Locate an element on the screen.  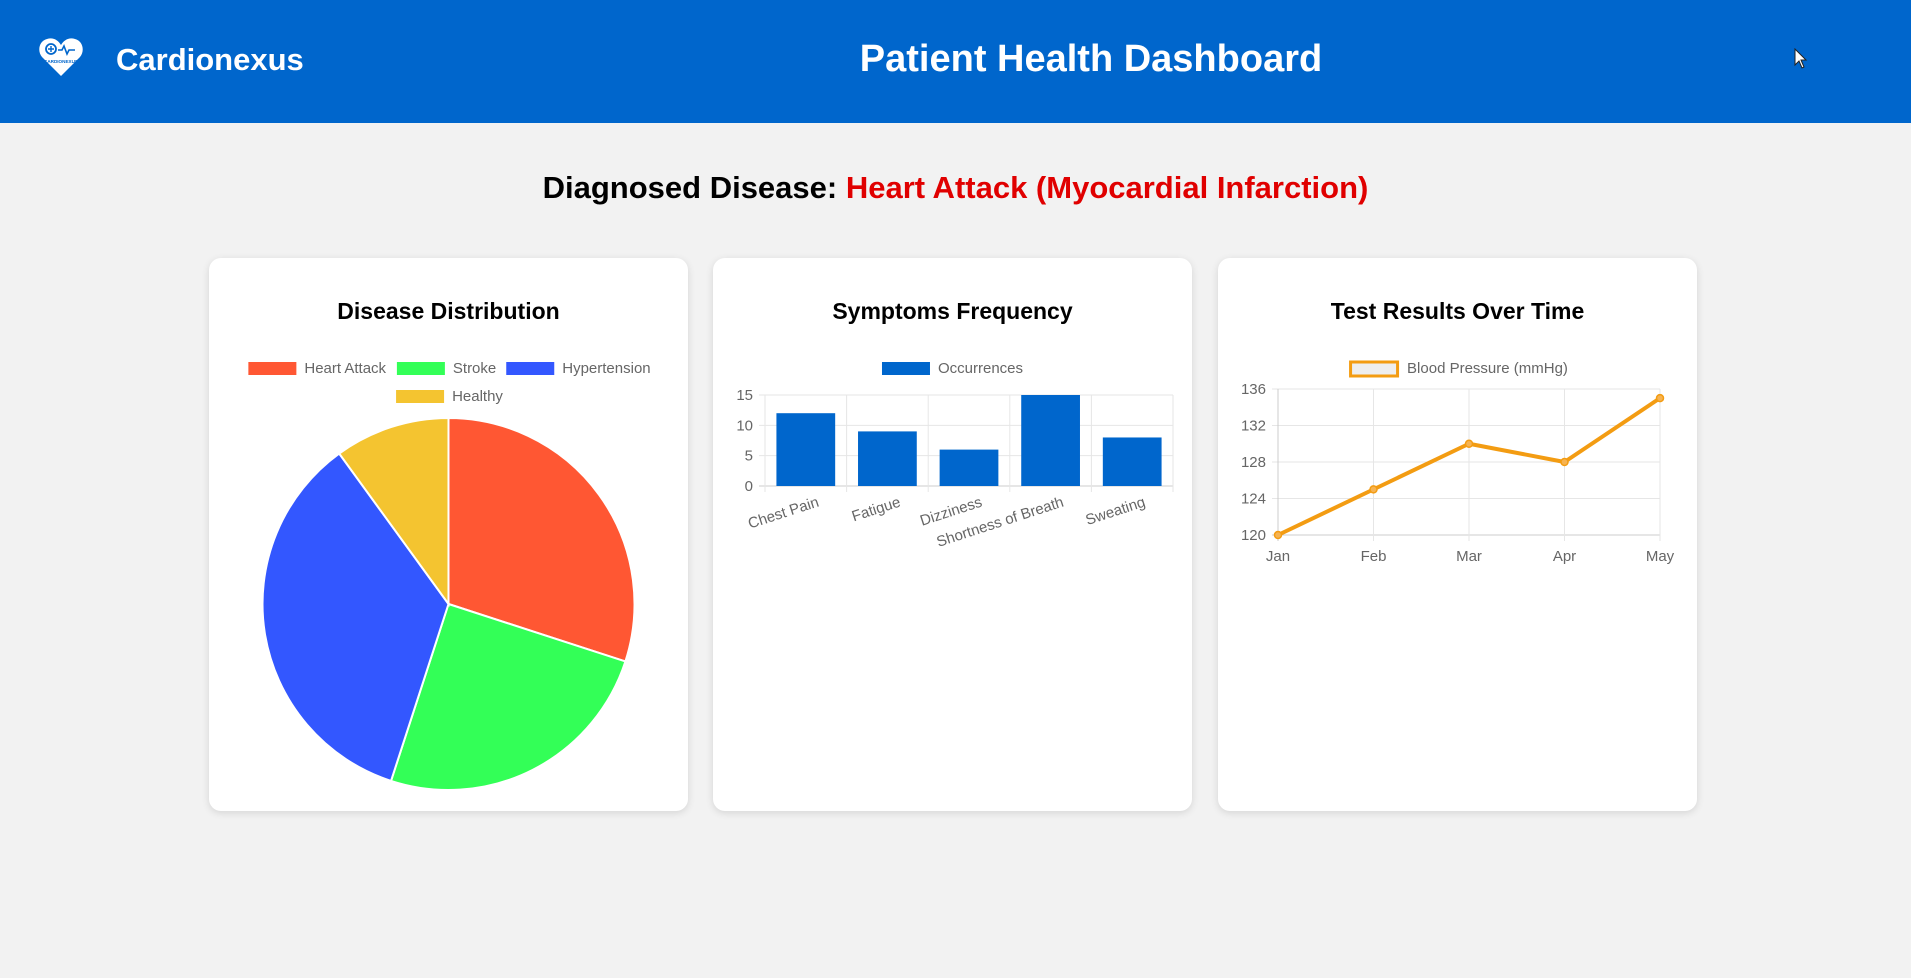
y-tick-label: 5 is located at coordinates (749, 456).